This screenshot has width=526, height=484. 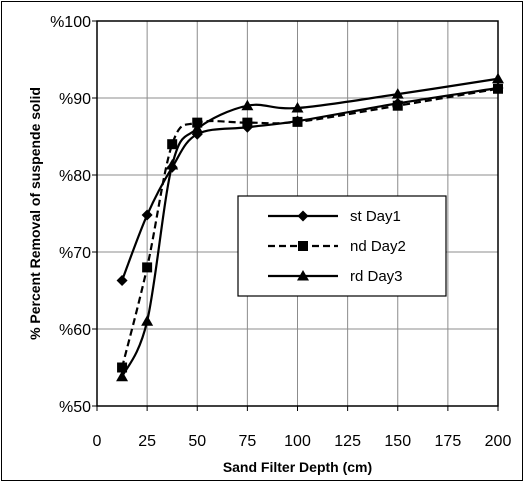 I want to click on x-tick-label: 50, so click(x=197, y=441).